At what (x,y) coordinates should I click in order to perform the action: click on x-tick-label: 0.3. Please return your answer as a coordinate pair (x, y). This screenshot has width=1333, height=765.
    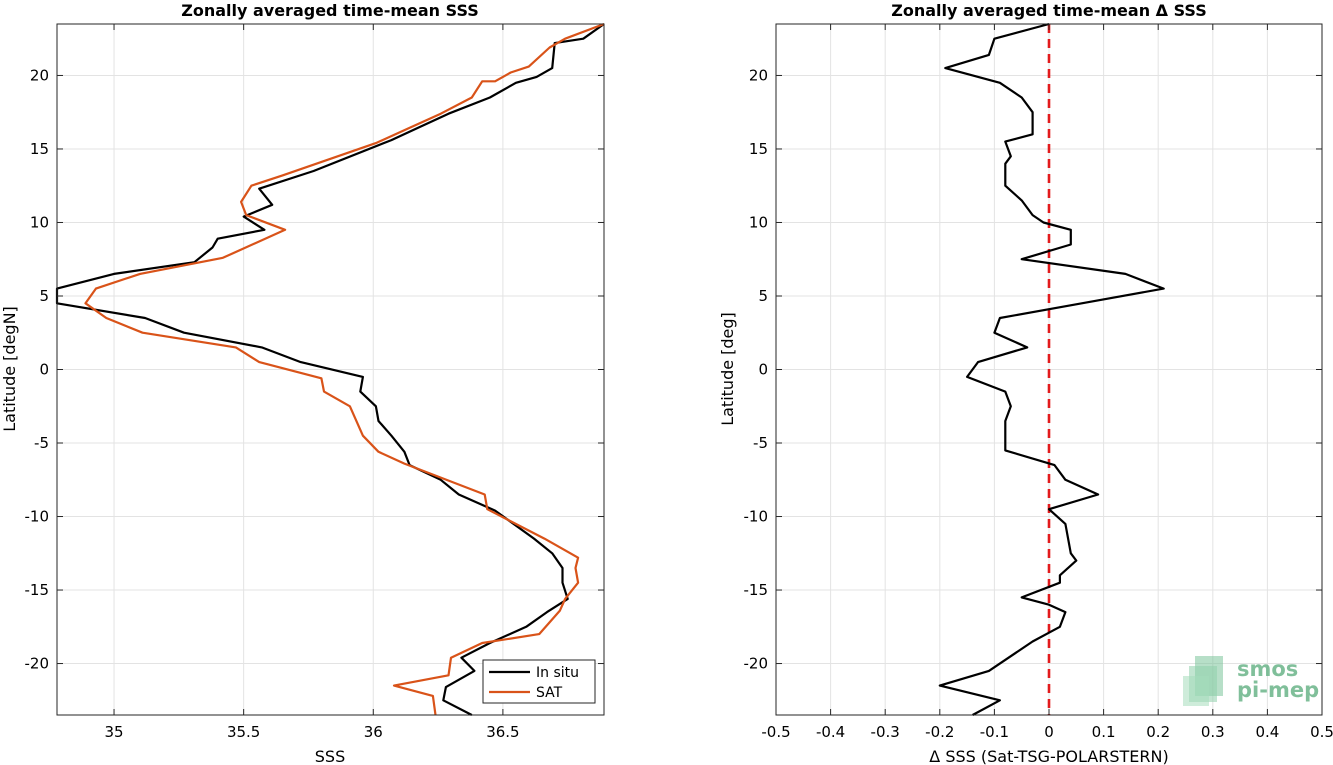
    Looking at the image, I should click on (1213, 732).